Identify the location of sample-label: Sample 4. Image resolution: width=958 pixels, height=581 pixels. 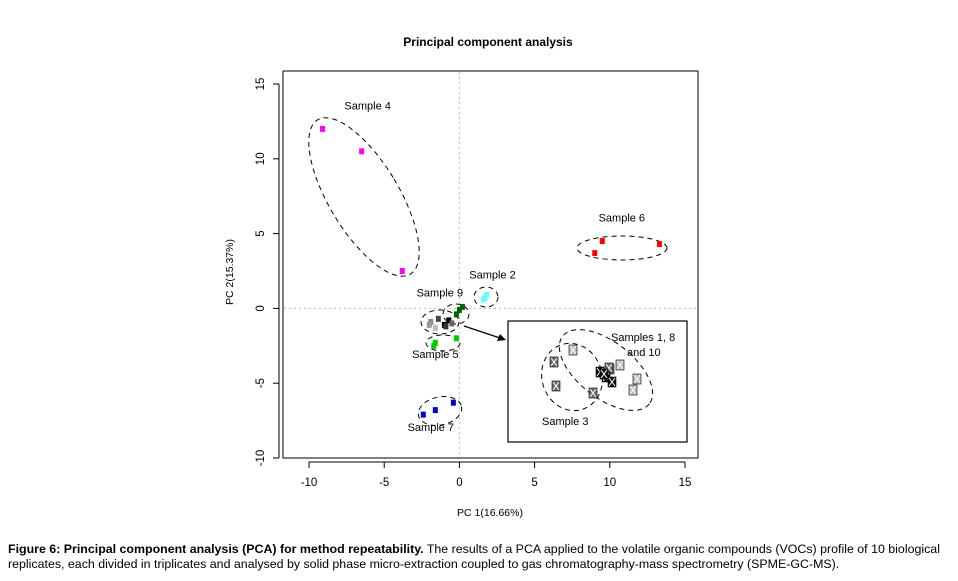
(367, 106).